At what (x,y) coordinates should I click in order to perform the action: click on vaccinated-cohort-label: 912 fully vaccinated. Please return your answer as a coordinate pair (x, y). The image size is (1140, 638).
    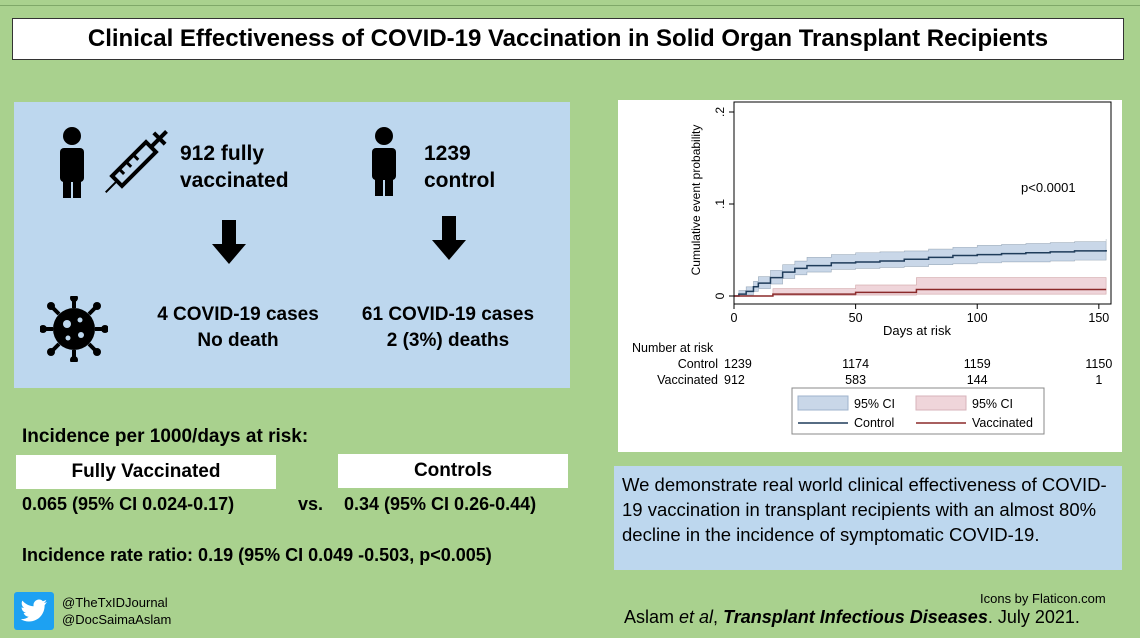
    Looking at the image, I should click on (234, 167).